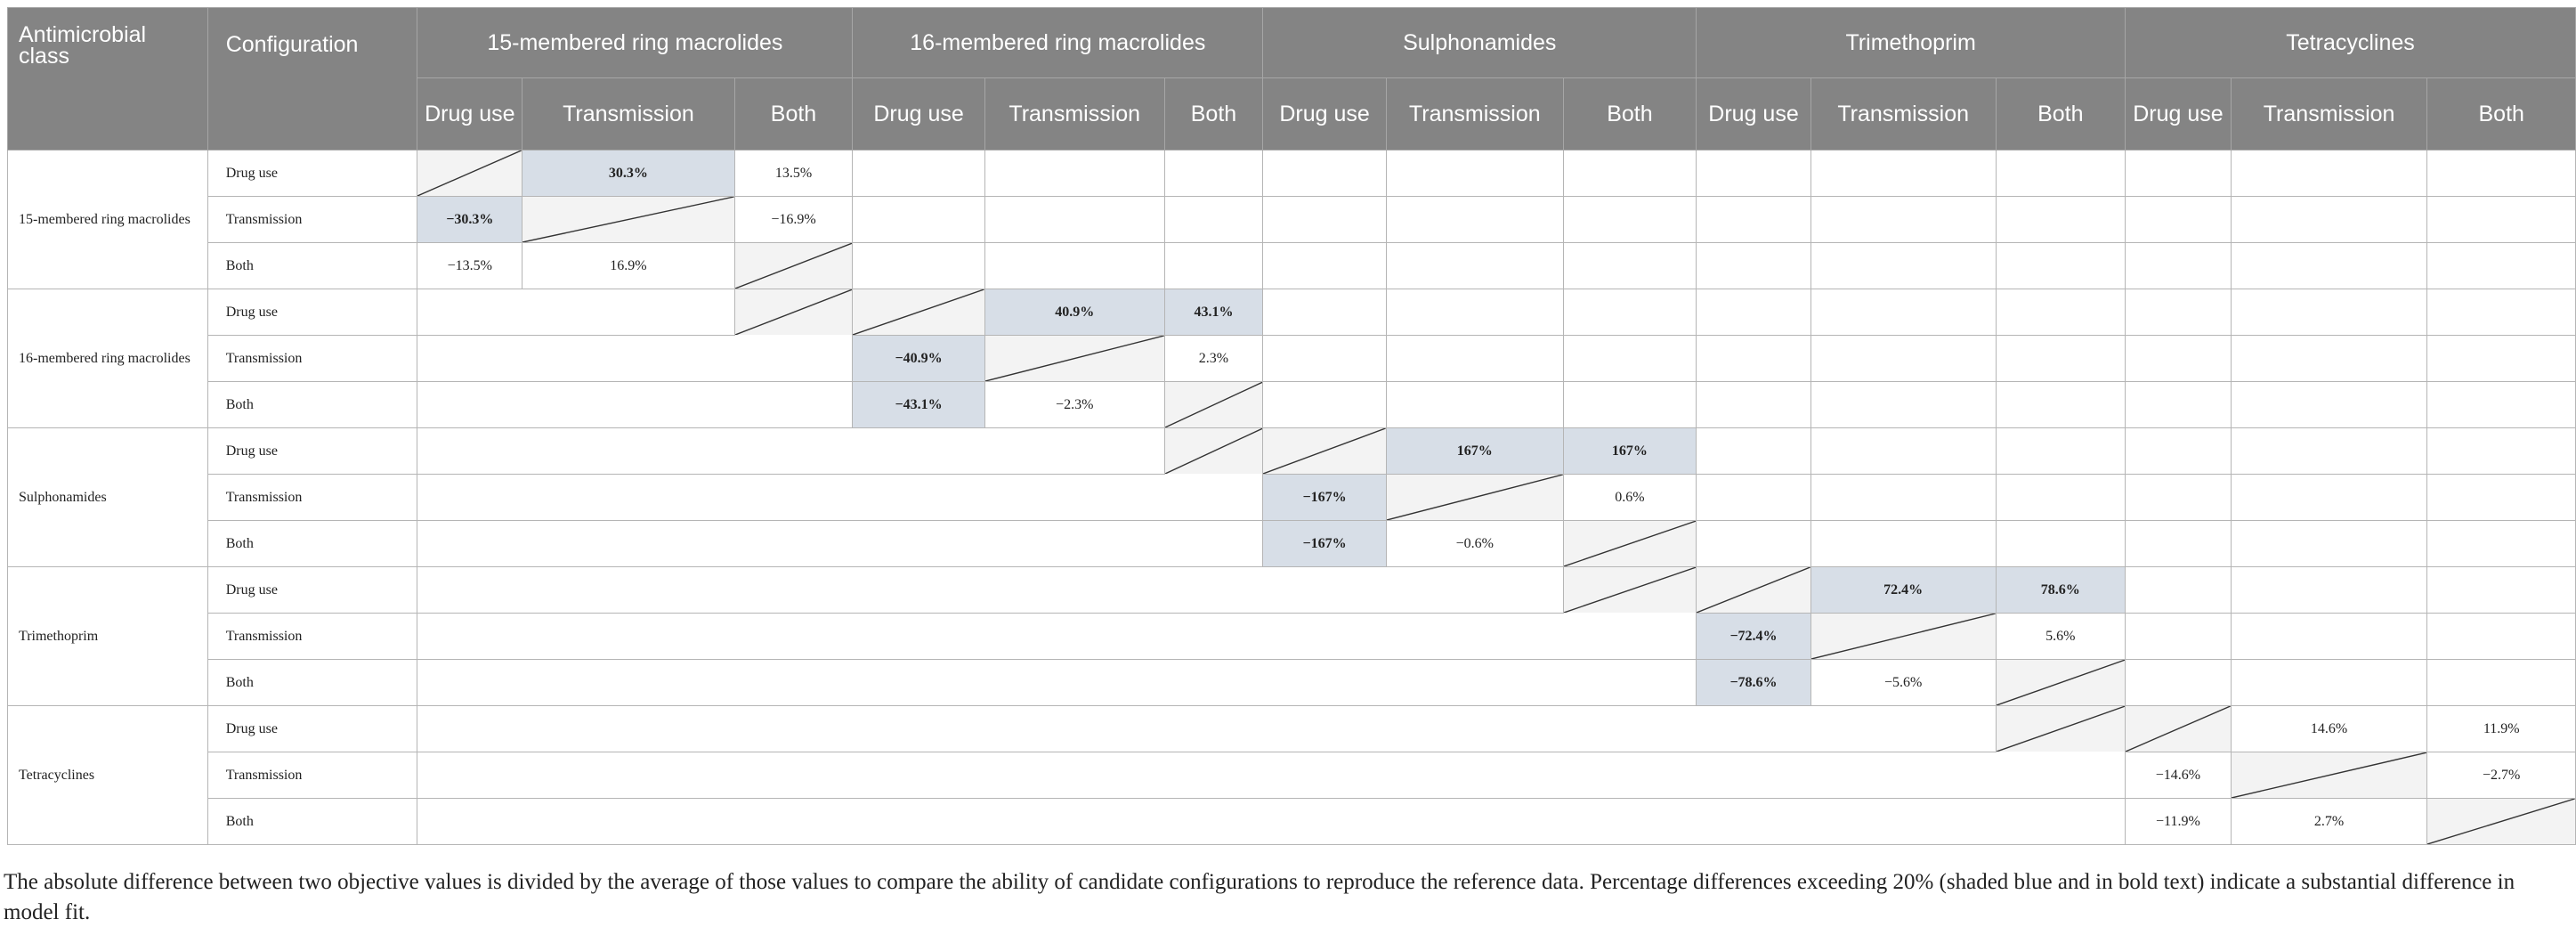  What do you see at coordinates (2351, 42) in the screenshot?
I see `header-group: Tetracyclines` at bounding box center [2351, 42].